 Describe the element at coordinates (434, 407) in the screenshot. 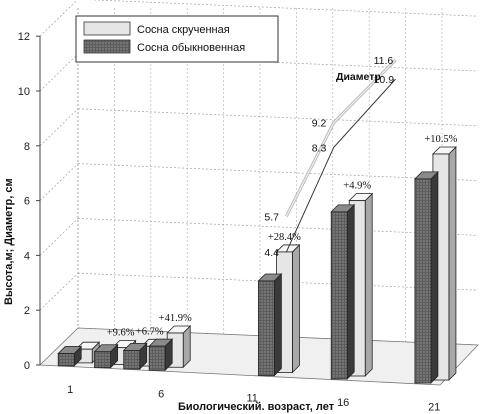

I see `x-tick-label: 21` at that location.